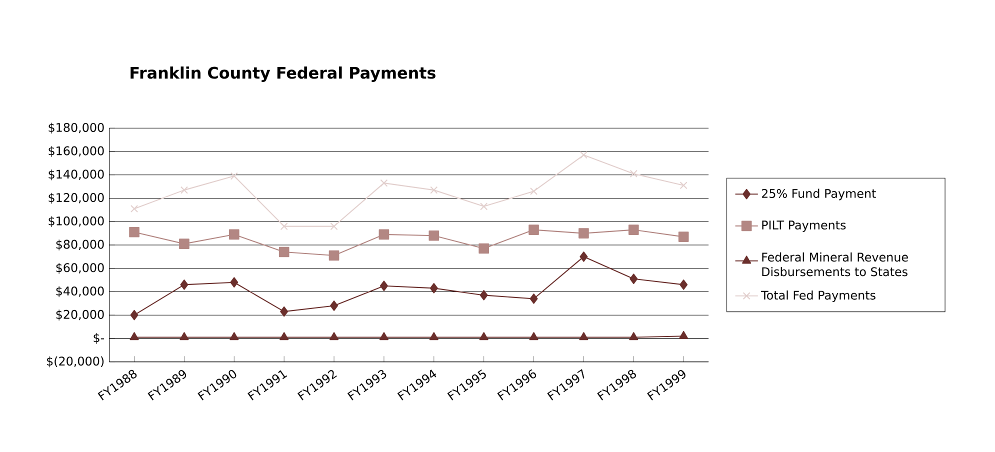  What do you see at coordinates (804, 226) in the screenshot?
I see `legend-label: PILT Payments` at bounding box center [804, 226].